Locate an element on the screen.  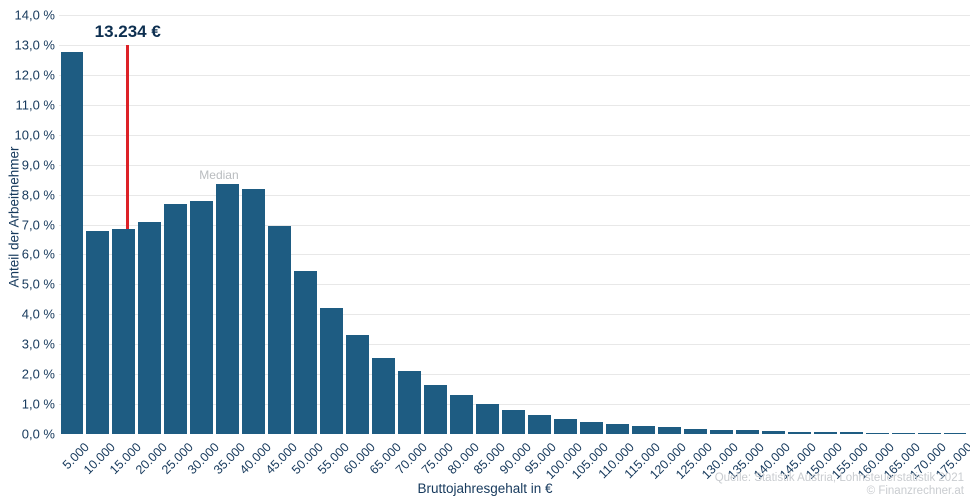
y-tick-label: 12,0 % is located at coordinates (34, 75).